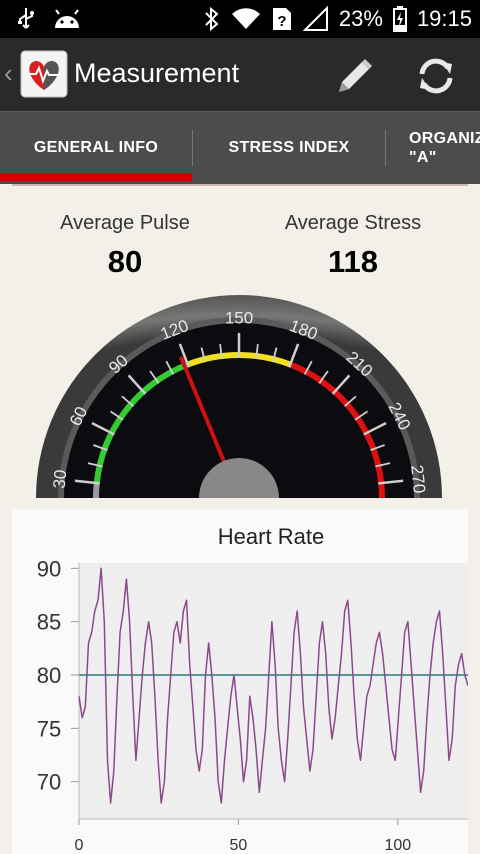  I want to click on wifi-icon, so click(245, 19).